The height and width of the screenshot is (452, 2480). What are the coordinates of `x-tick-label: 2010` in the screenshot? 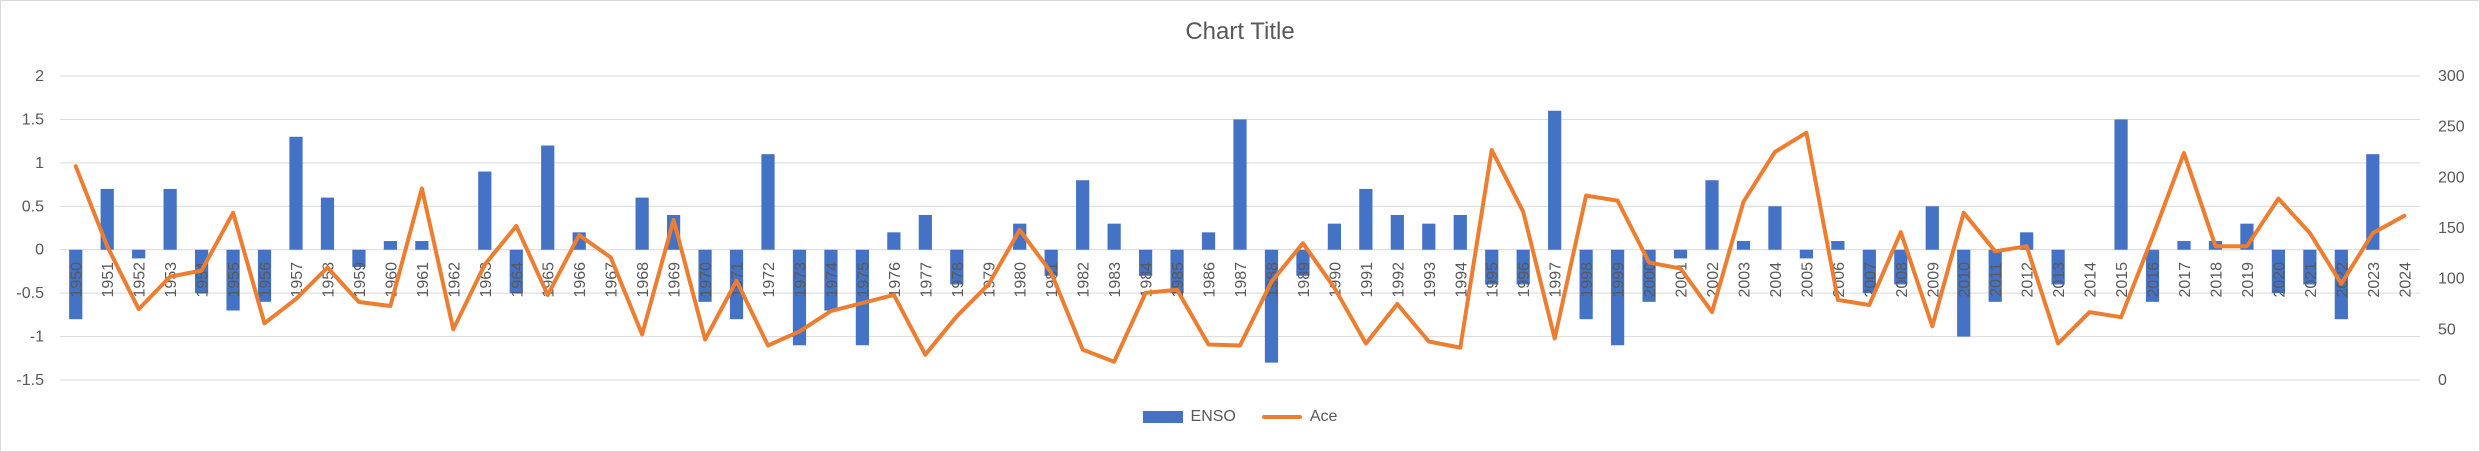 It's located at (1965, 280).